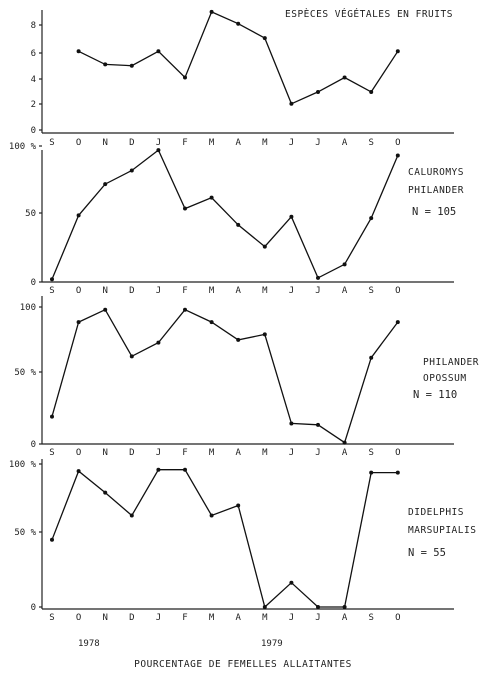 The height and width of the screenshot is (673, 486). I want to click on panel2-month-label: D, so click(131, 291).